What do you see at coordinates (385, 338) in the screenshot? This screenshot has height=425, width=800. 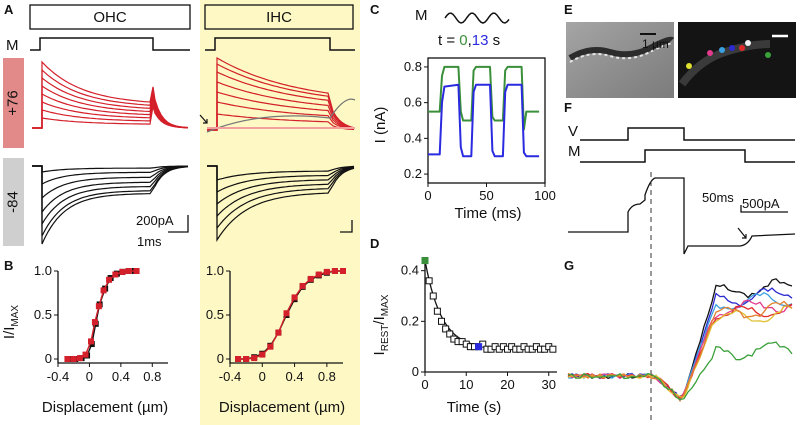 I see `d-ylabel-sub1: REST` at bounding box center [385, 338].